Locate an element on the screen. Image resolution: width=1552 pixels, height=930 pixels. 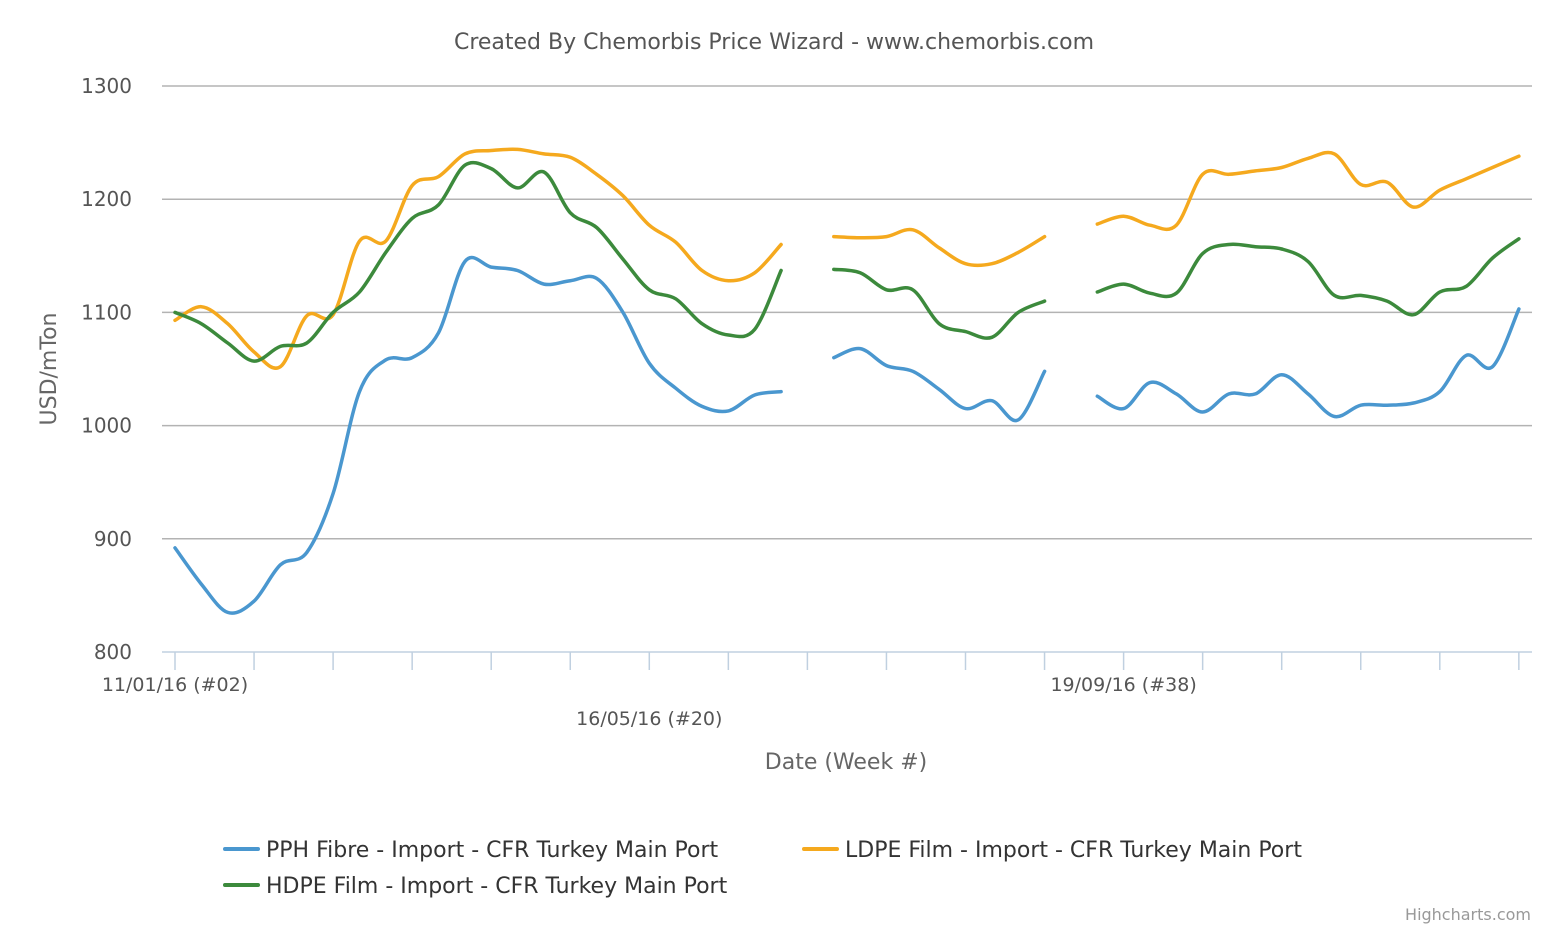
y-tick-label-900: 900 is located at coordinates (113, 539).